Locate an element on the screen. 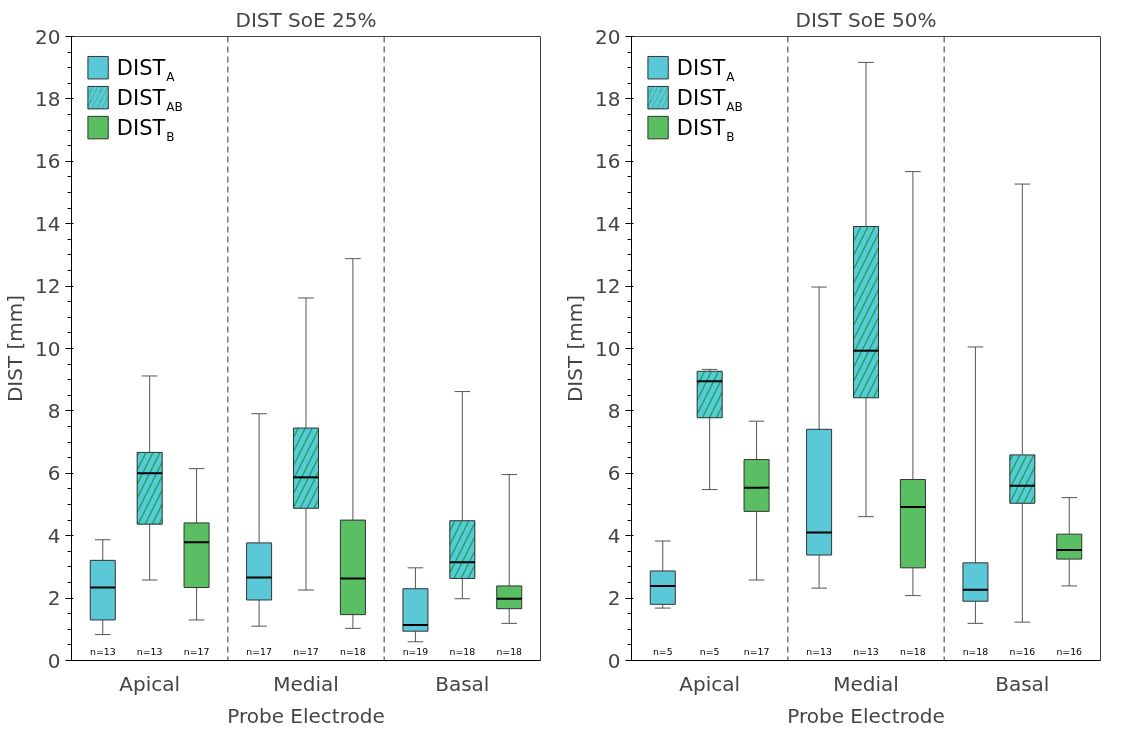 This screenshot has width=1135, height=735. annotation: n=19 is located at coordinates (415, 651).